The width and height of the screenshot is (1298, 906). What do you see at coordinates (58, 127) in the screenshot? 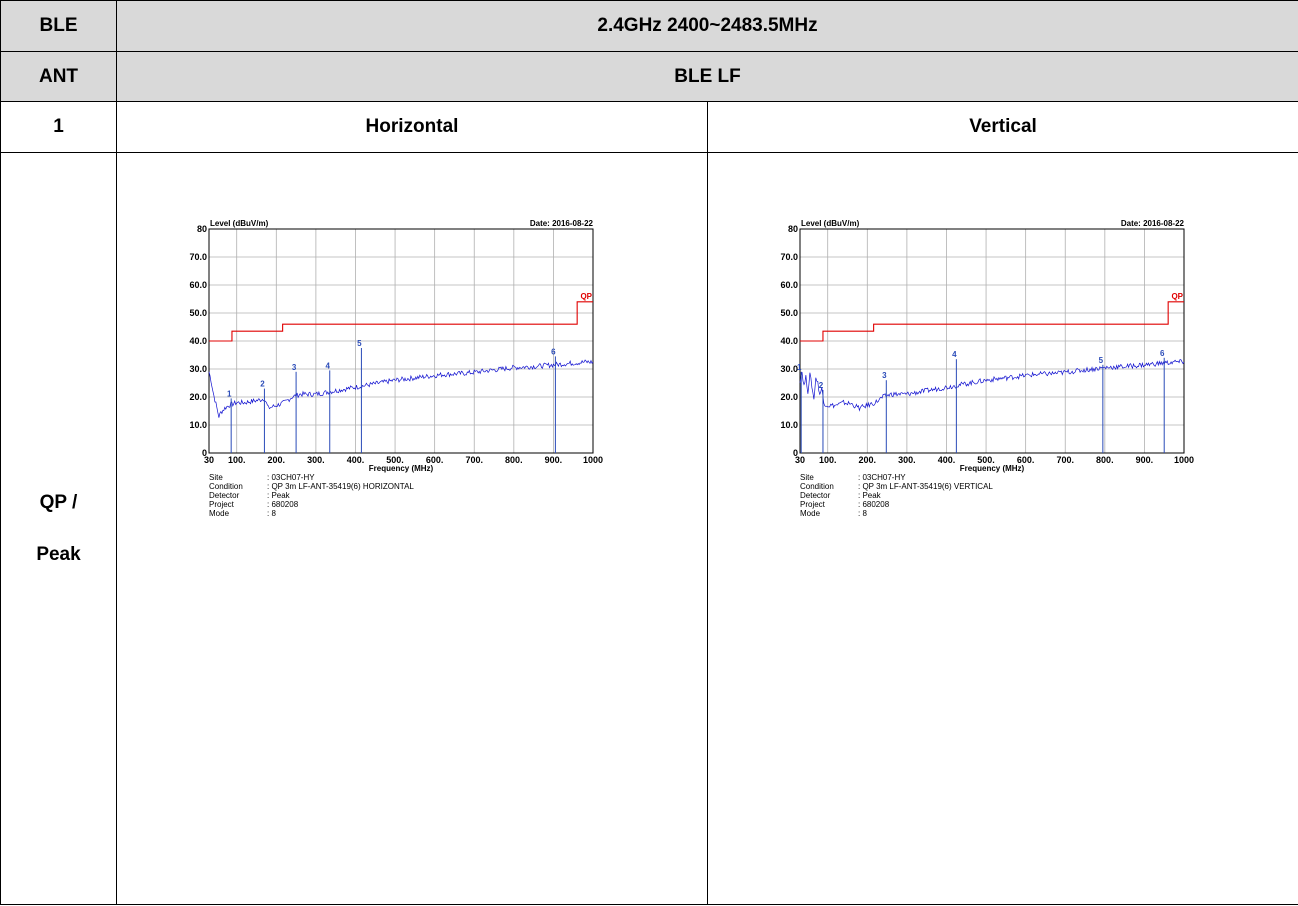
I see `index-label: 1` at bounding box center [58, 127].